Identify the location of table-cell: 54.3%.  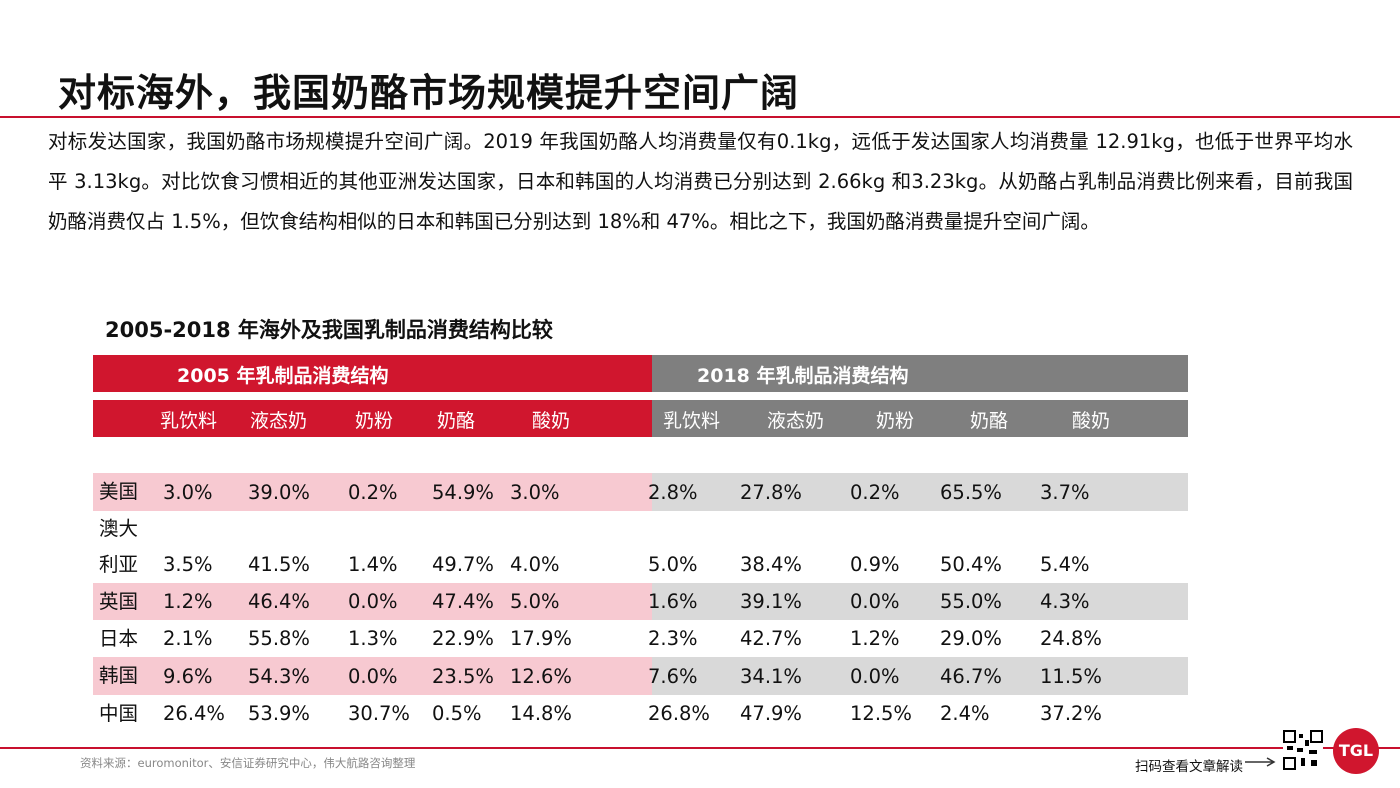
(279, 676).